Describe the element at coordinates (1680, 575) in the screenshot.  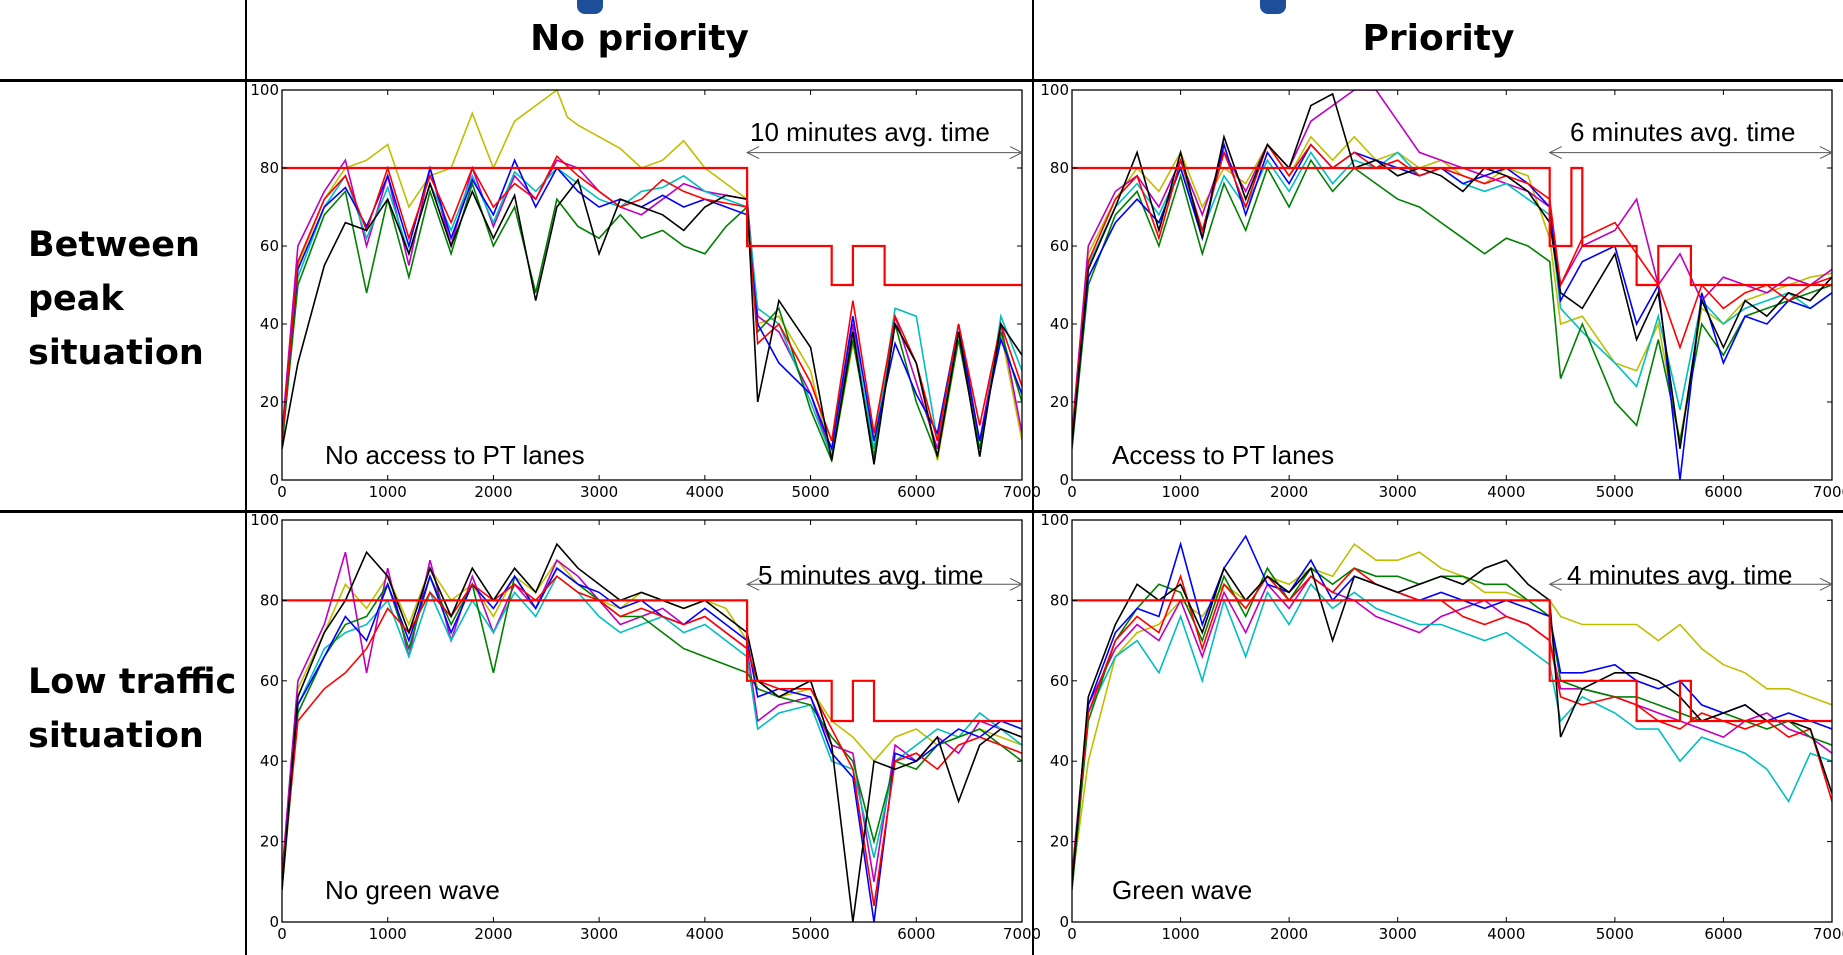
I see `annotation-avg-time: 4 minutes avg. time` at that location.